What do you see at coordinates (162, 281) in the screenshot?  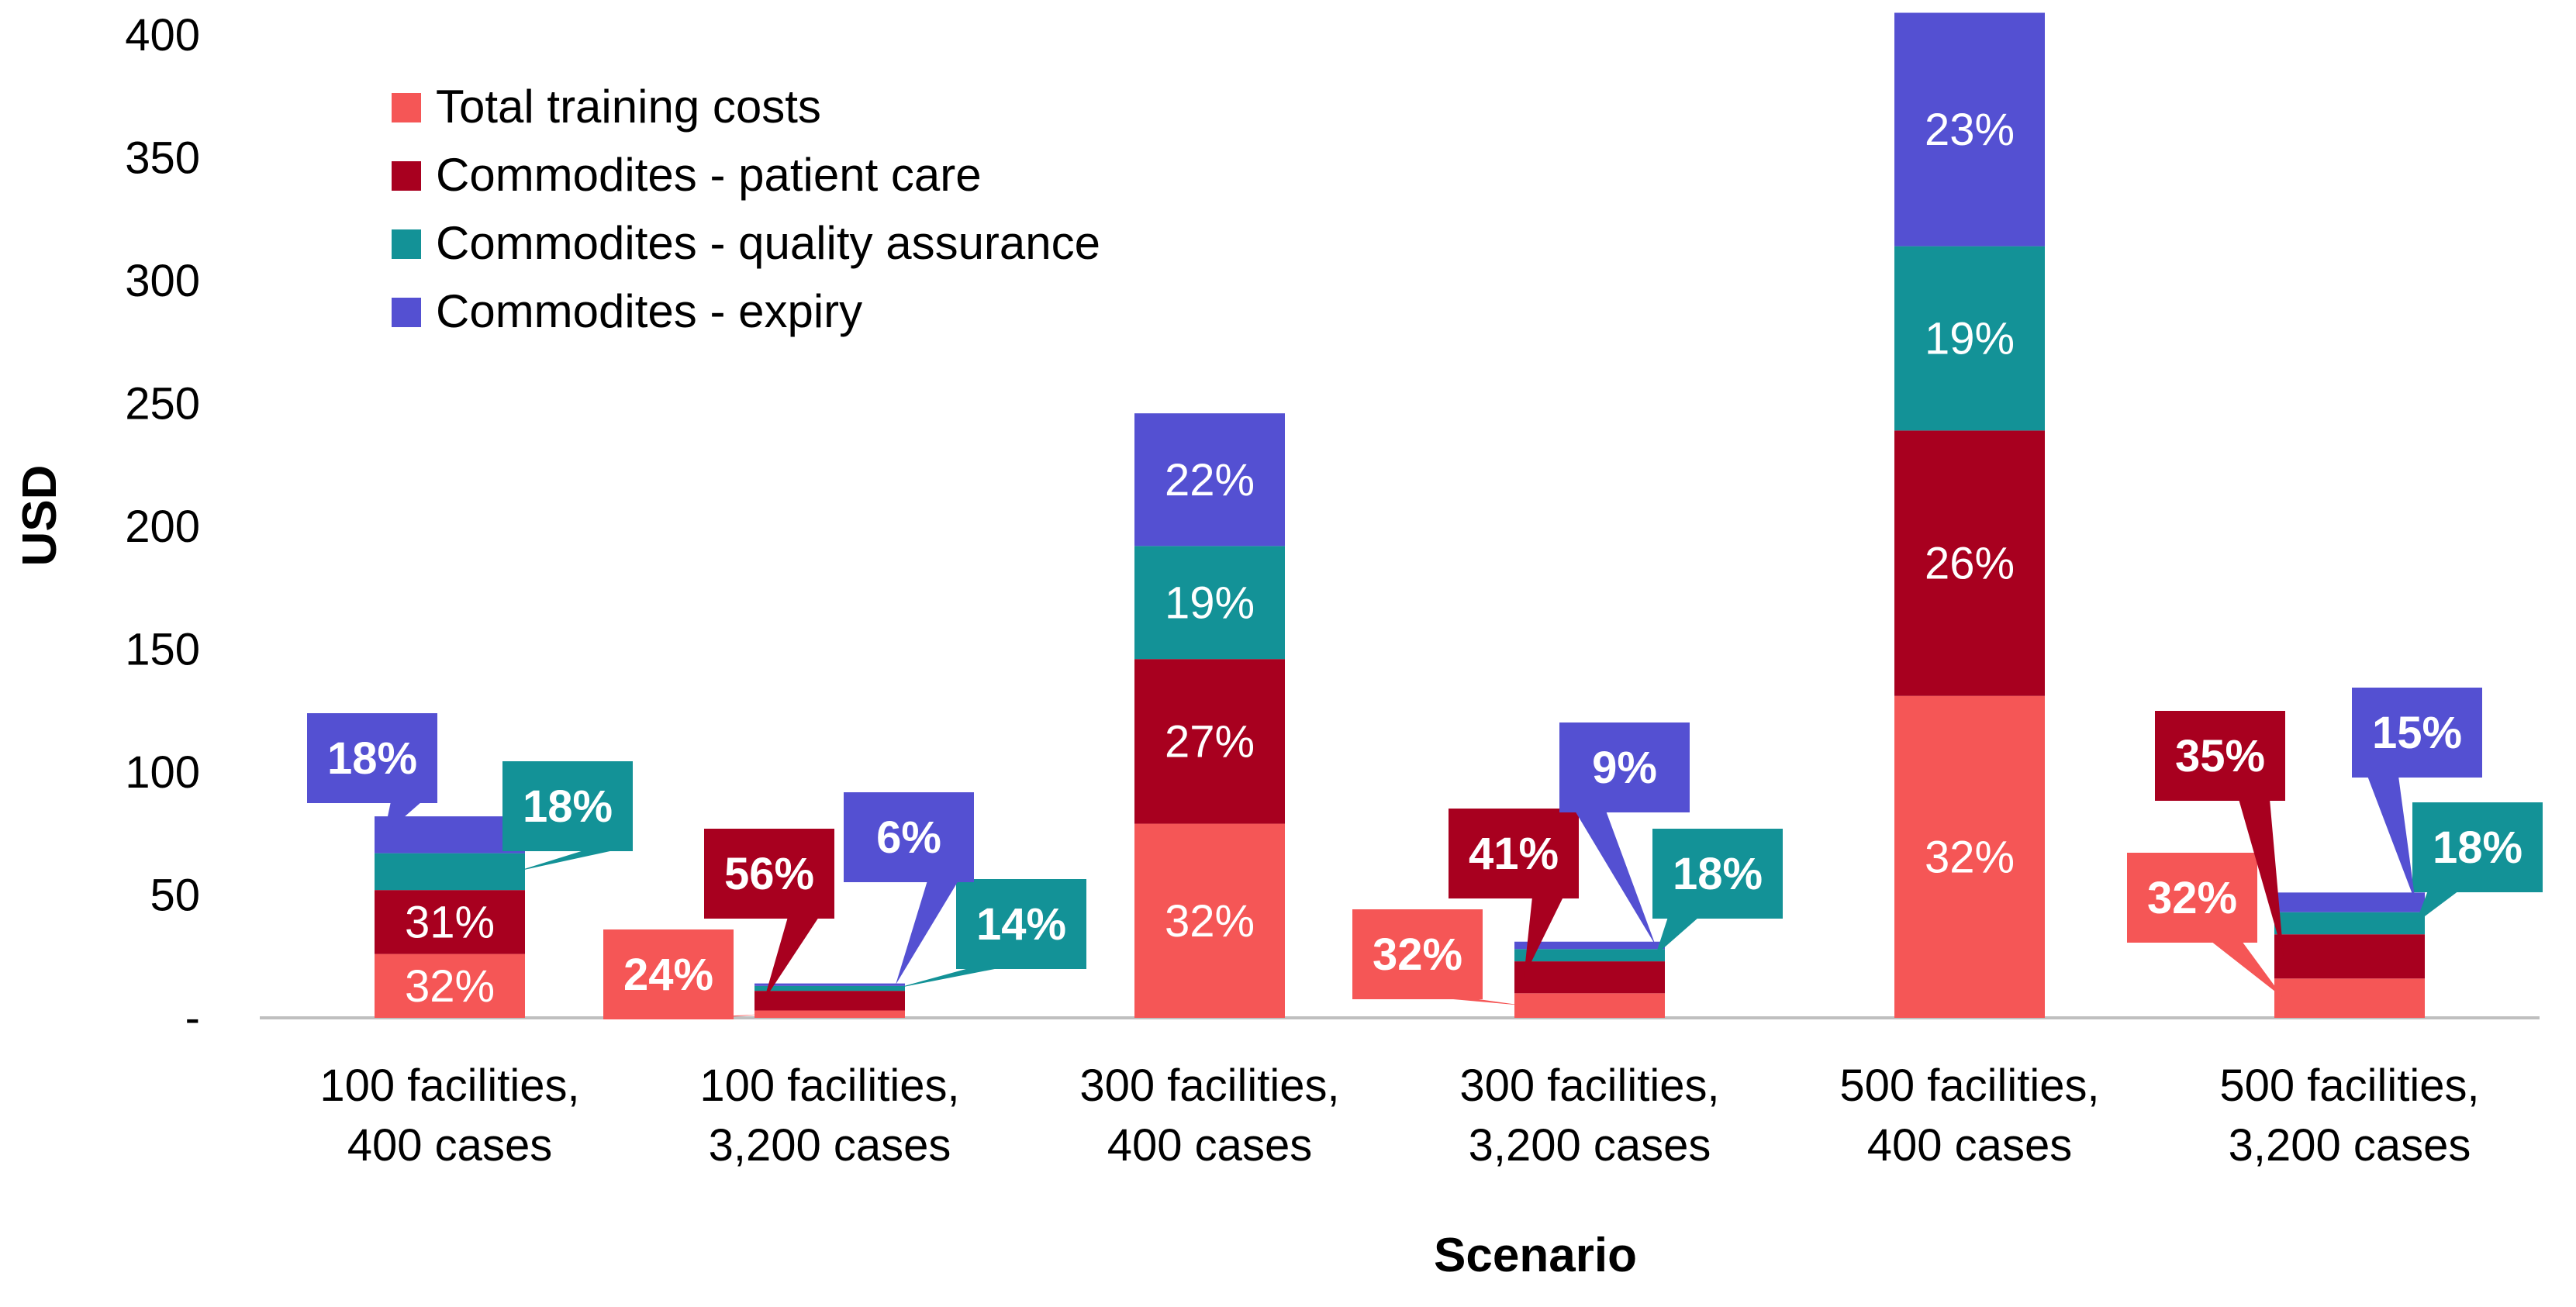 I see `y-tick-label: 300` at bounding box center [162, 281].